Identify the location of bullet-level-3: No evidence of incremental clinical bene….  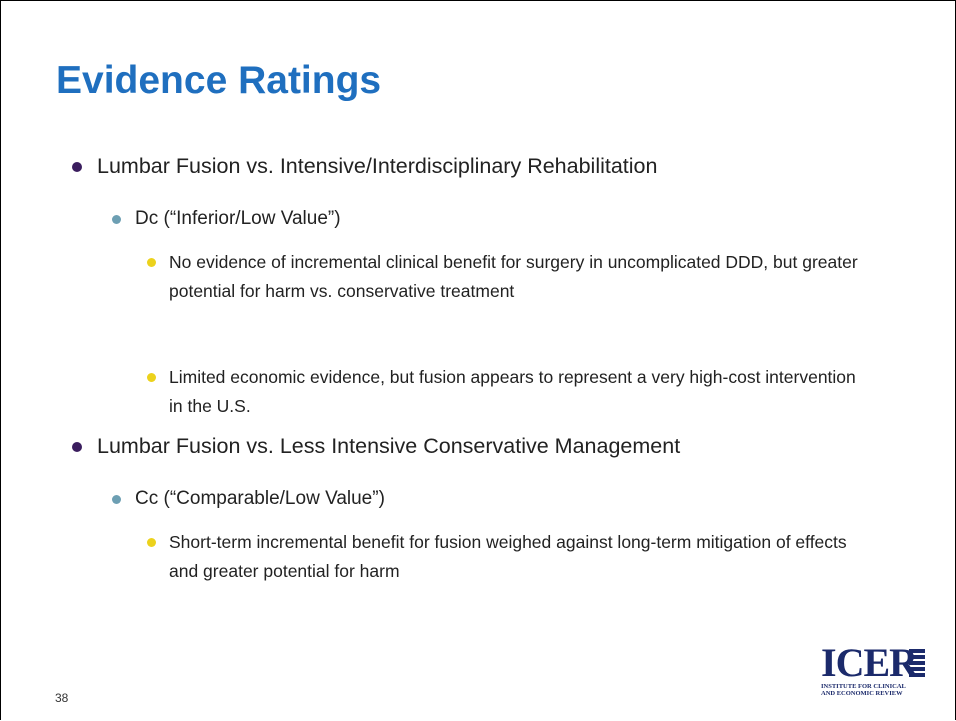
(503, 277).